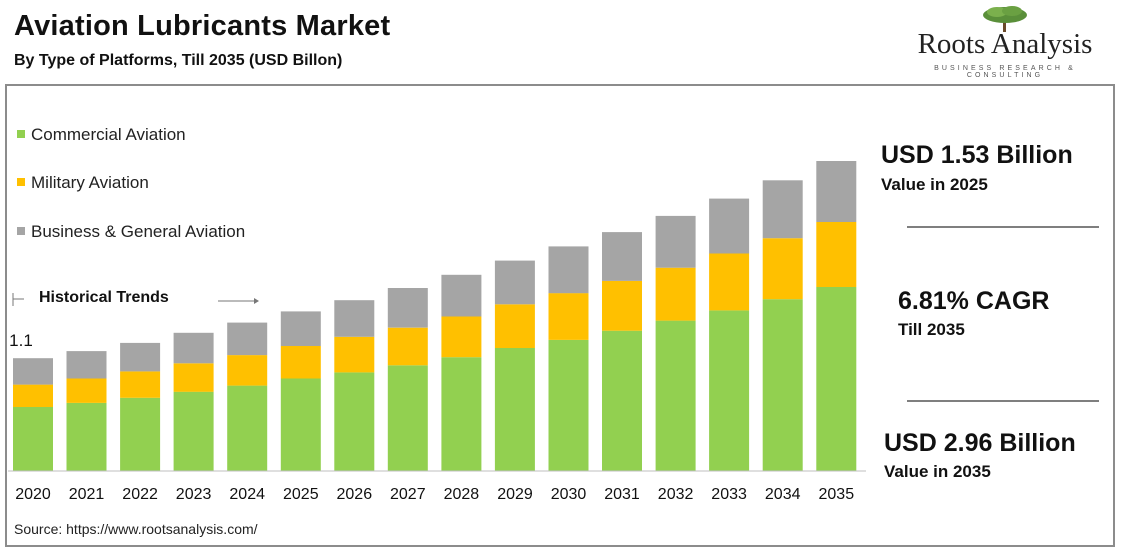  What do you see at coordinates (33, 439) in the screenshot?
I see `bar-commercial-2020` at bounding box center [33, 439].